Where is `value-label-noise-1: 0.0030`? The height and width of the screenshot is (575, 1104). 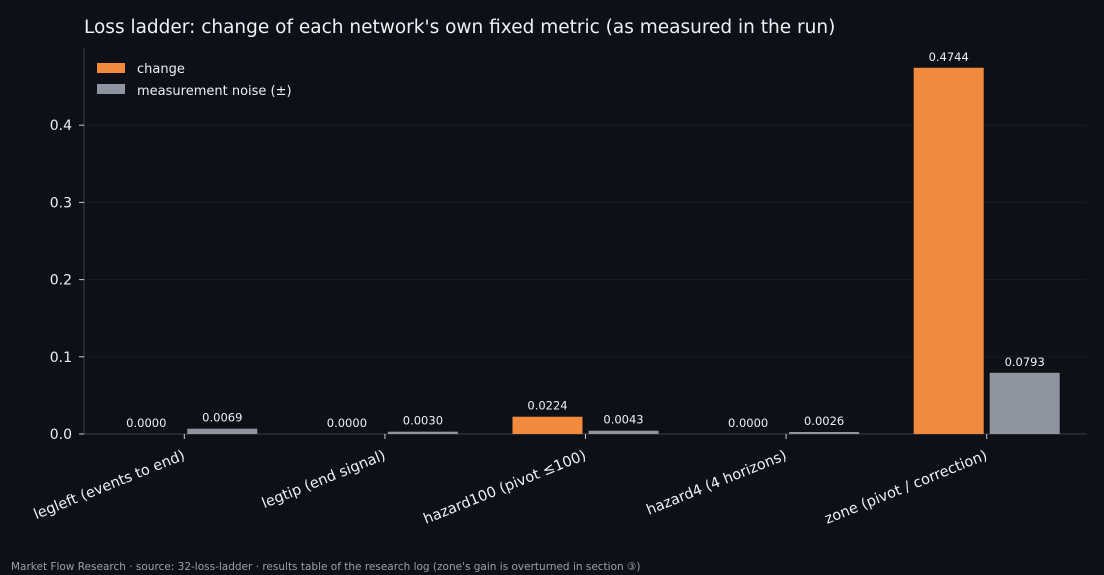
value-label-noise-1: 0.0030 is located at coordinates (423, 421).